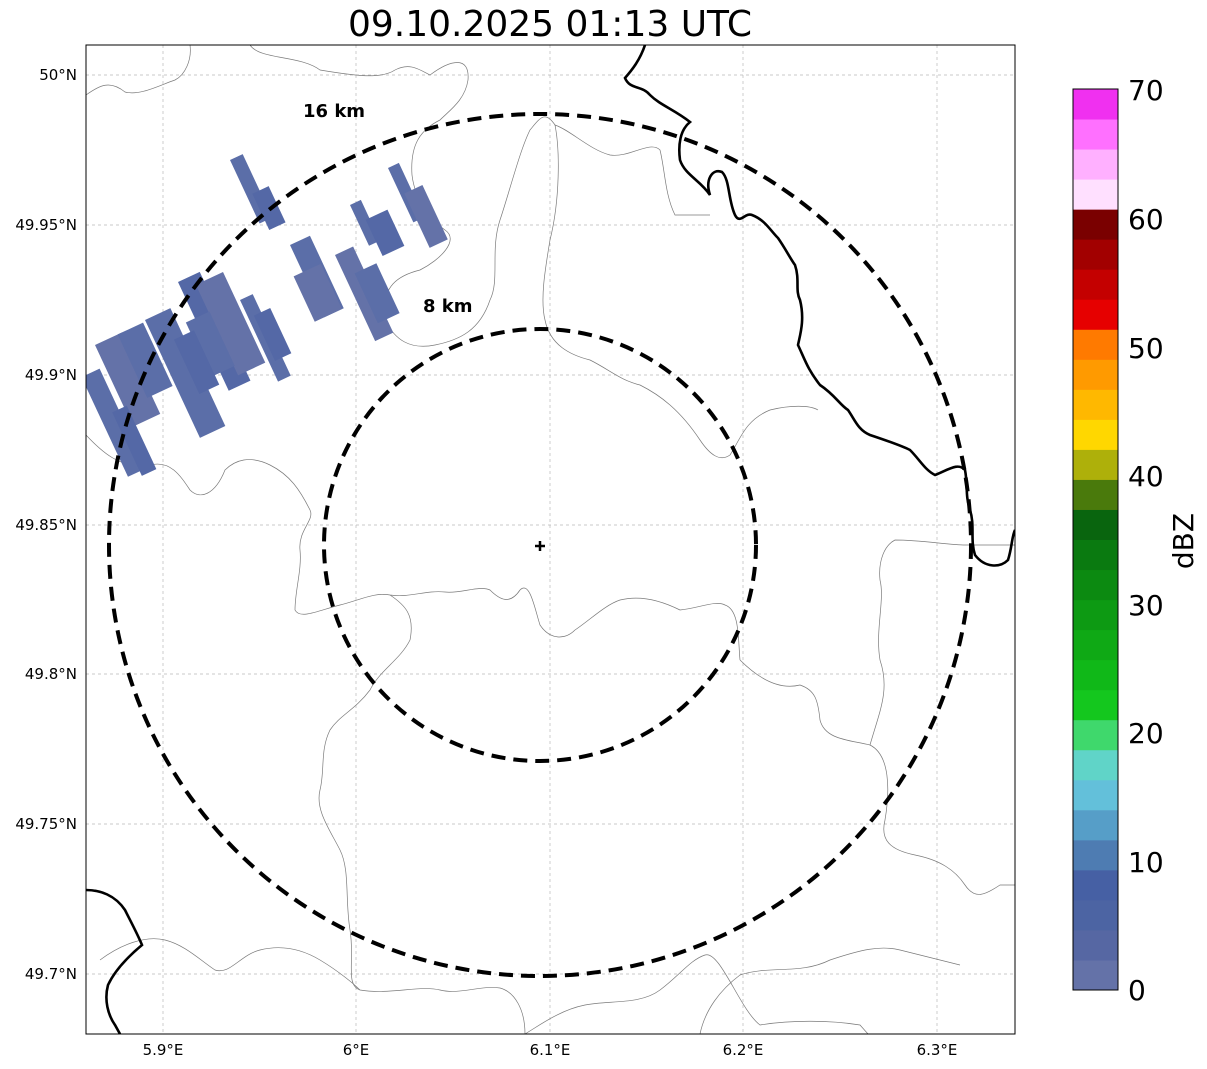  What do you see at coordinates (1146, 219) in the screenshot?
I see `colorbar-tick-label: 60` at bounding box center [1146, 219].